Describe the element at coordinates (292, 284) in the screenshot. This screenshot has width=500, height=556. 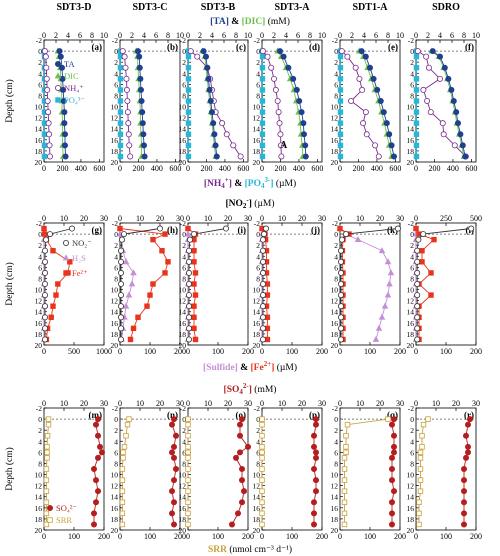
I see `panel-frame` at that location.